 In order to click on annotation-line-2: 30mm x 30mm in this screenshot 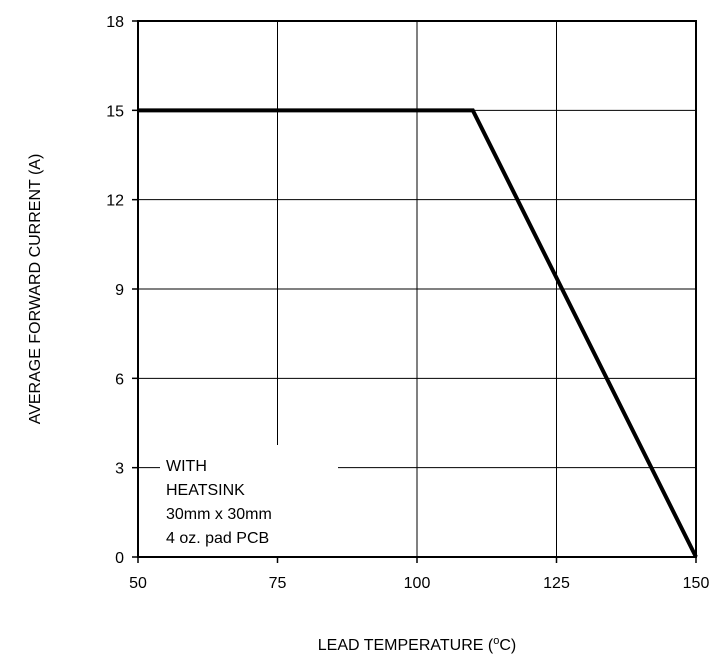, I will do `click(219, 514)`.